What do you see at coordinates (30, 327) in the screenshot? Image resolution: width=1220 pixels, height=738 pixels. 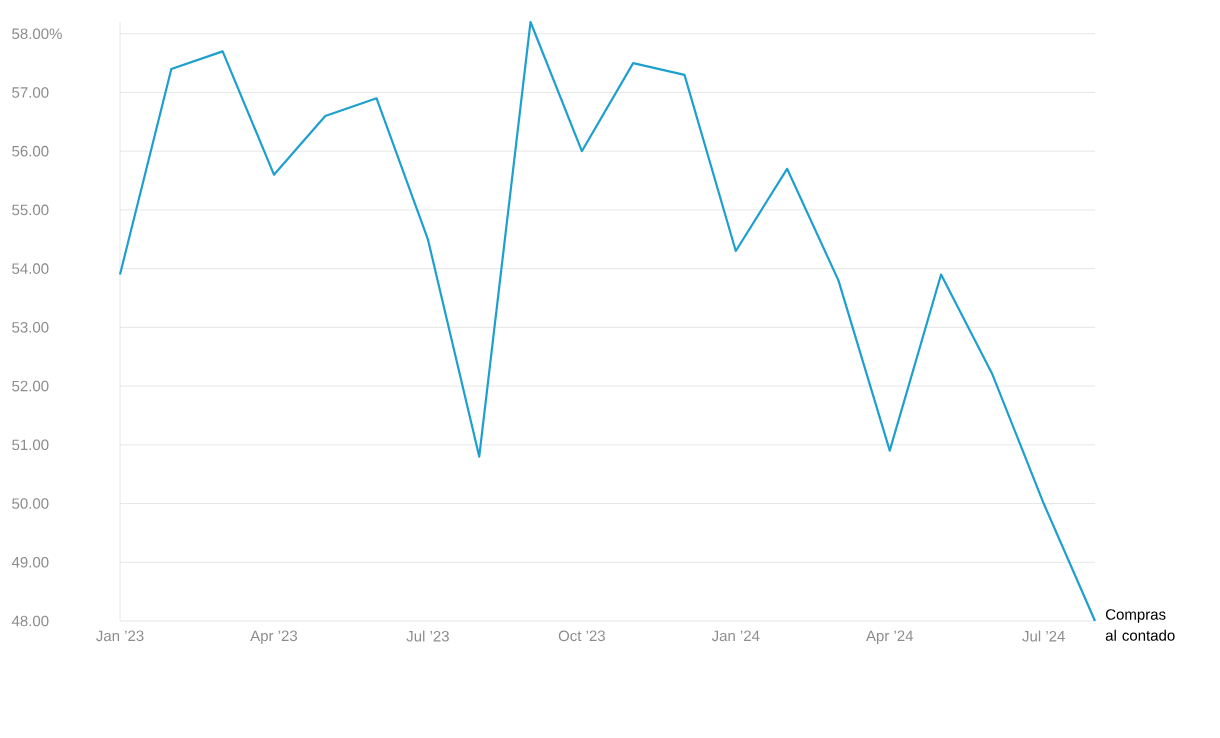 I see `y-tick-label: 53.00` at bounding box center [30, 327].